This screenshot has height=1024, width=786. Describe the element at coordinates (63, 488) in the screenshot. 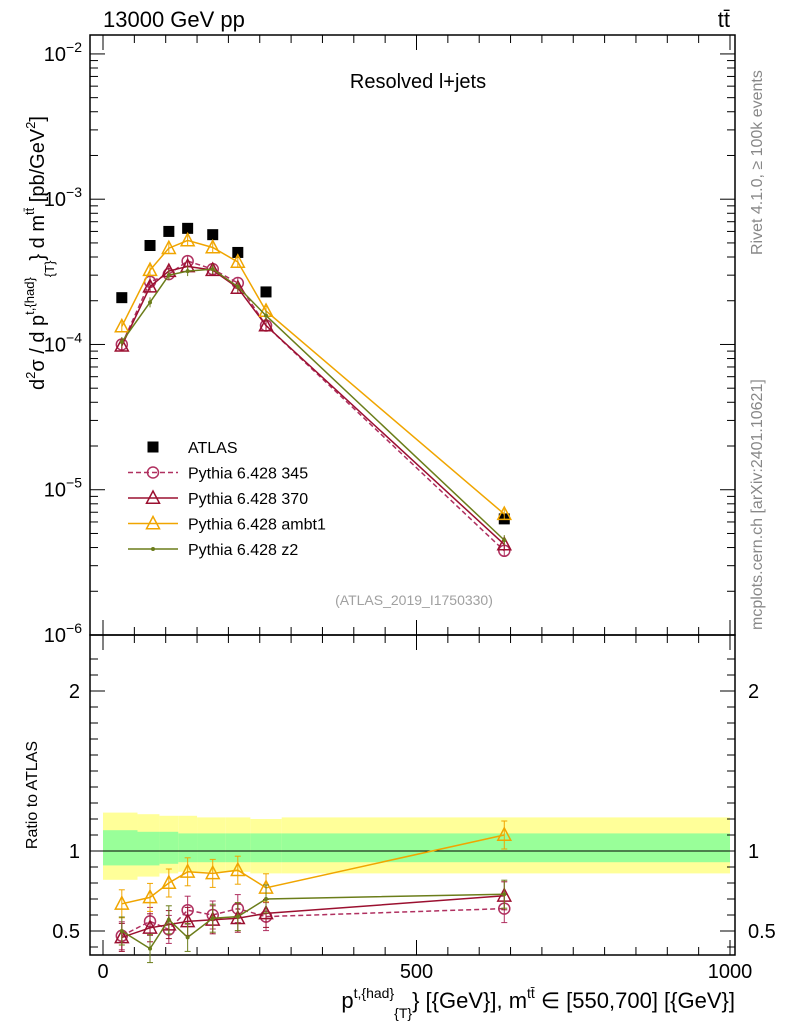

I see `main-y-tick-label: 10⁻⁵` at that location.